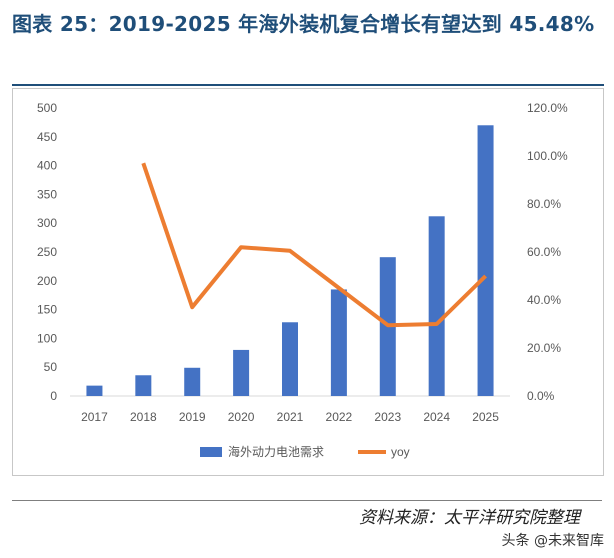  What do you see at coordinates (541, 396) in the screenshot?
I see `right-tick-label: 0.0%` at bounding box center [541, 396].